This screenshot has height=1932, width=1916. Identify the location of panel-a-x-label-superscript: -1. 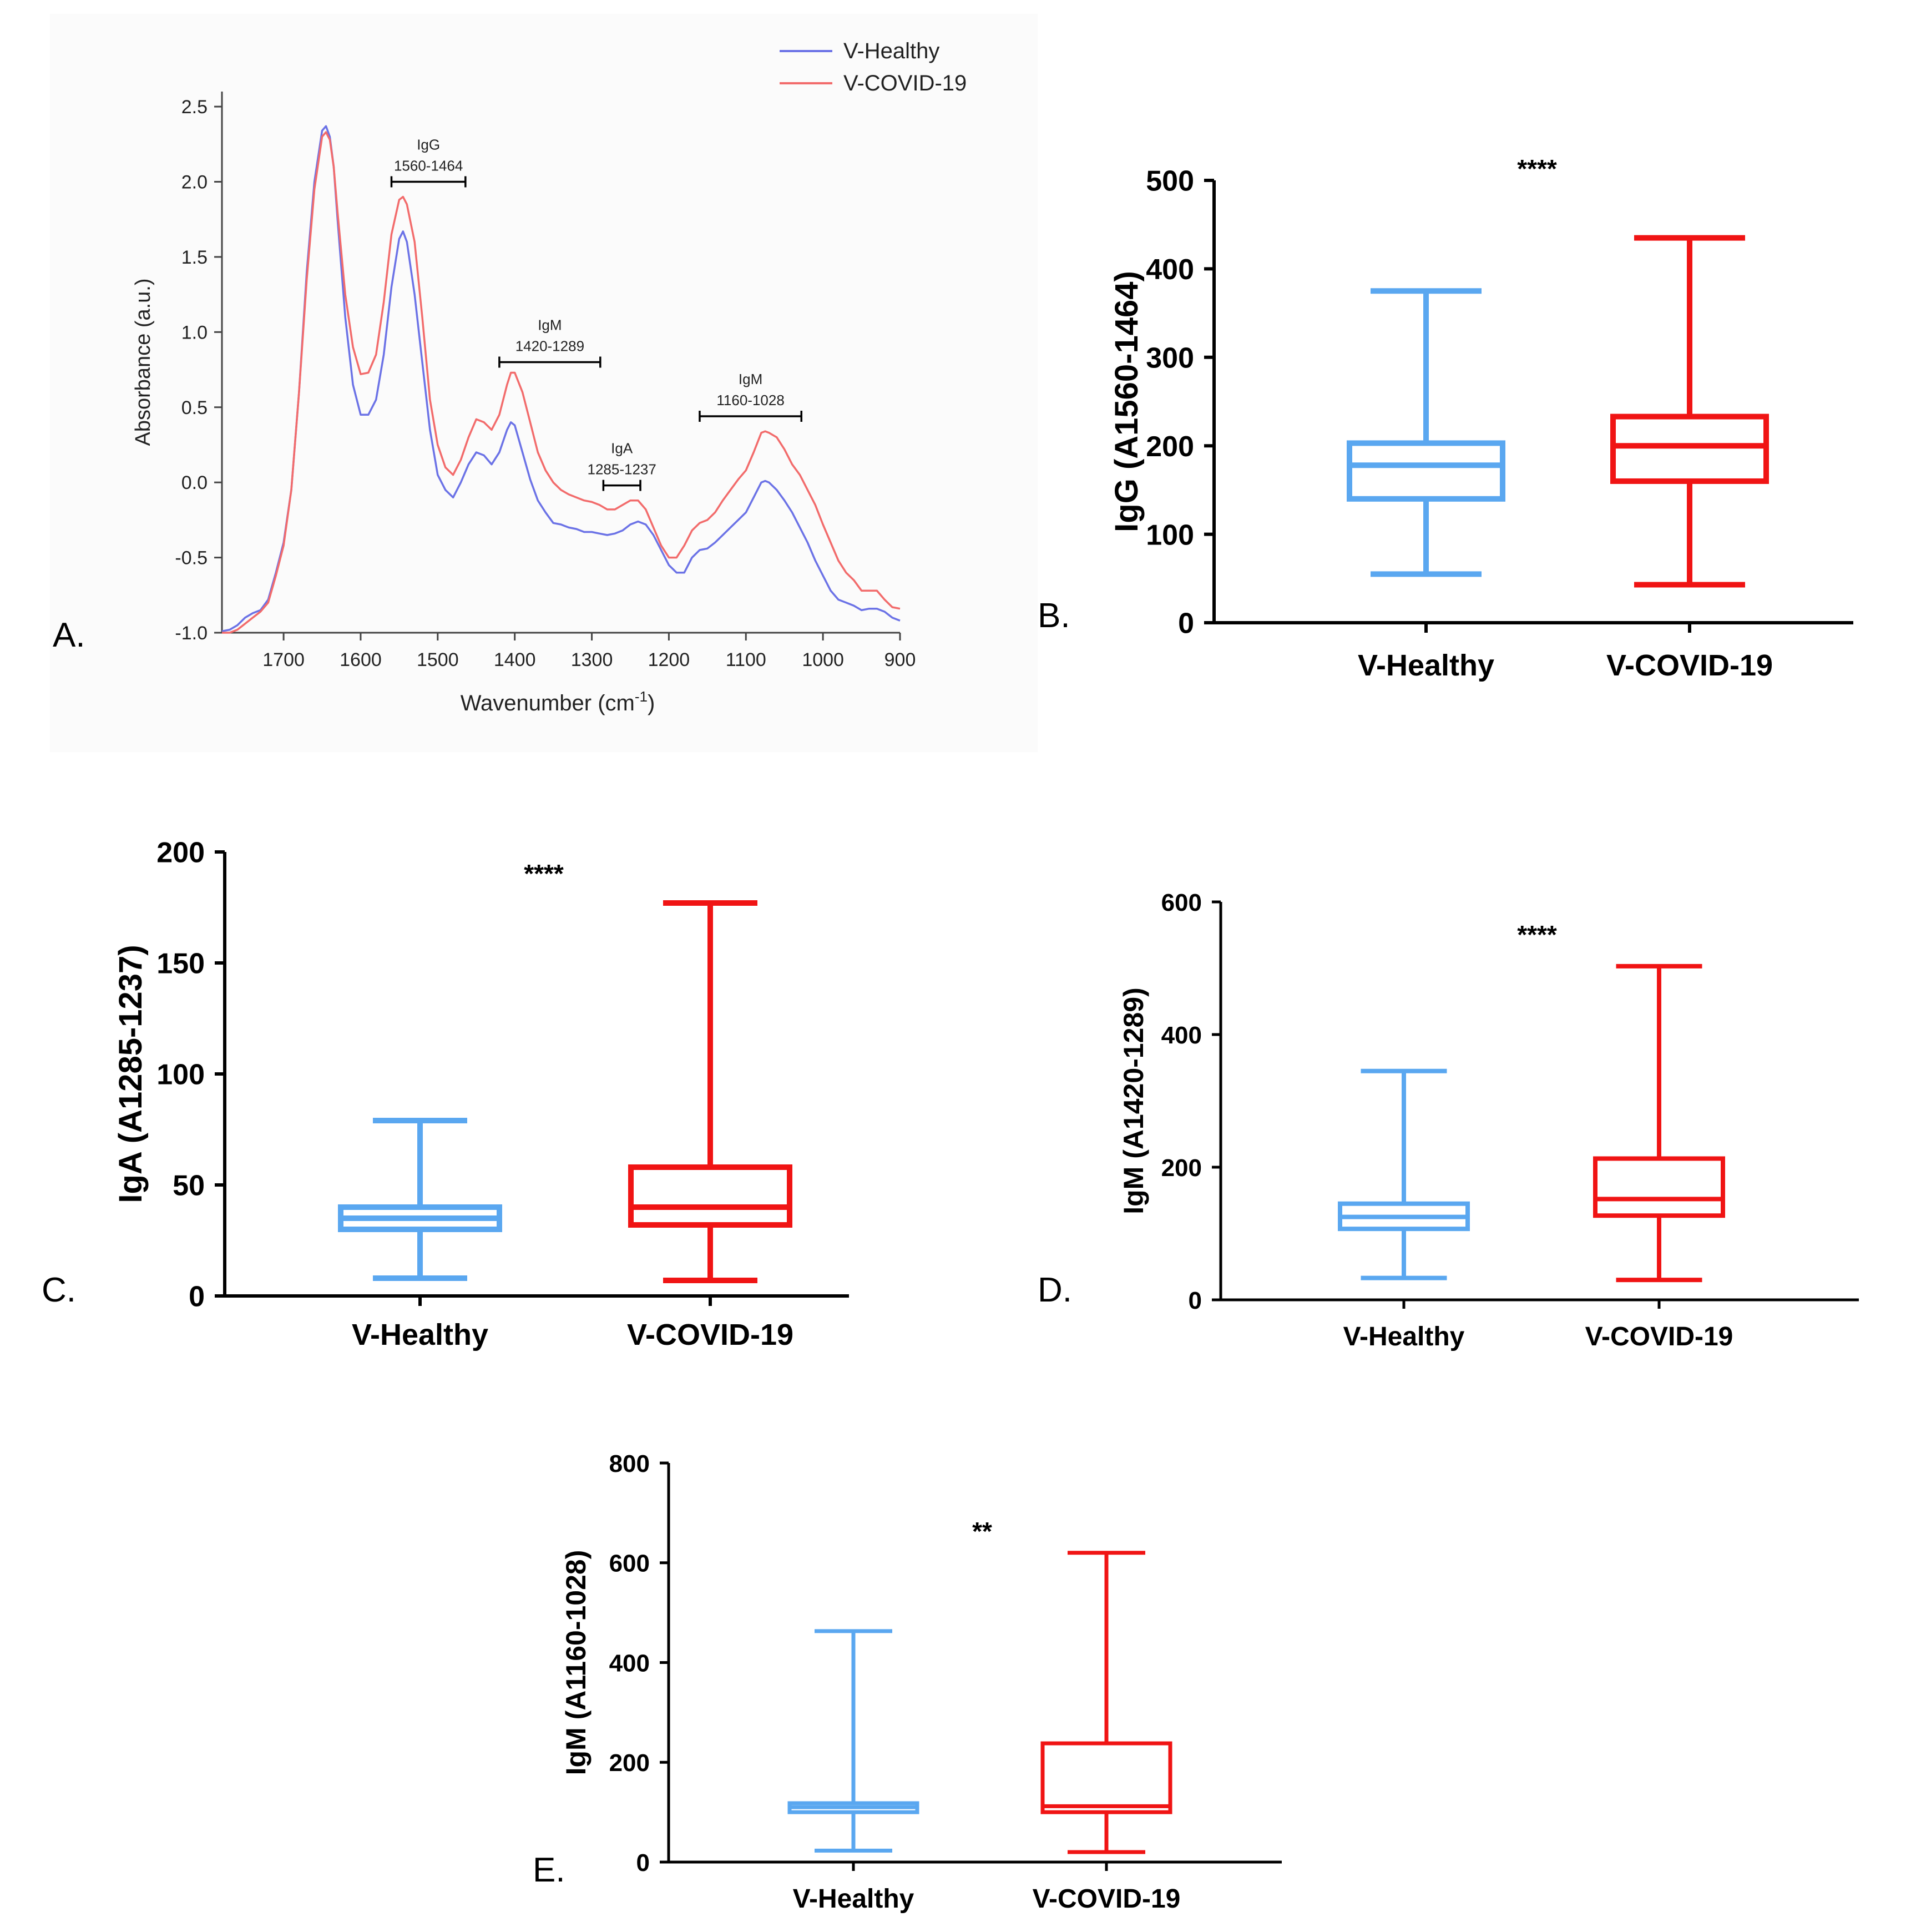
(641, 696).